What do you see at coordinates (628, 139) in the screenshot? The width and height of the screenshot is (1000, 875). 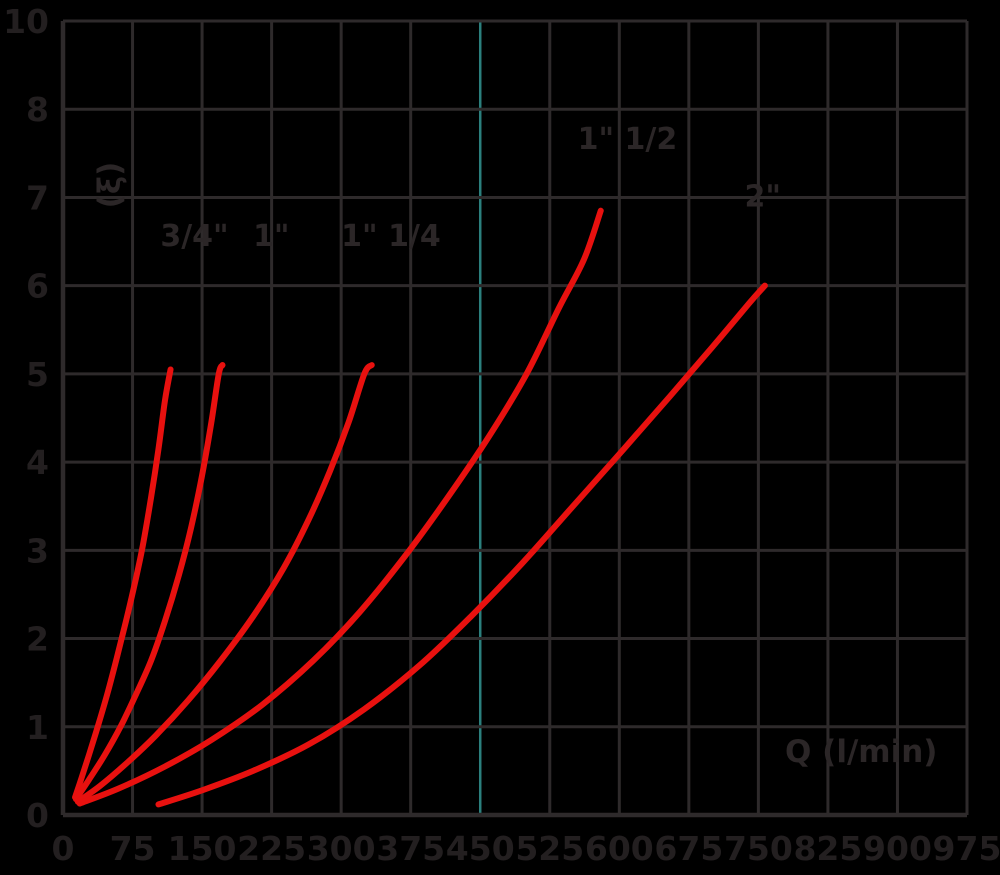 I see `series-inline-label: 1" 1/2` at bounding box center [628, 139].